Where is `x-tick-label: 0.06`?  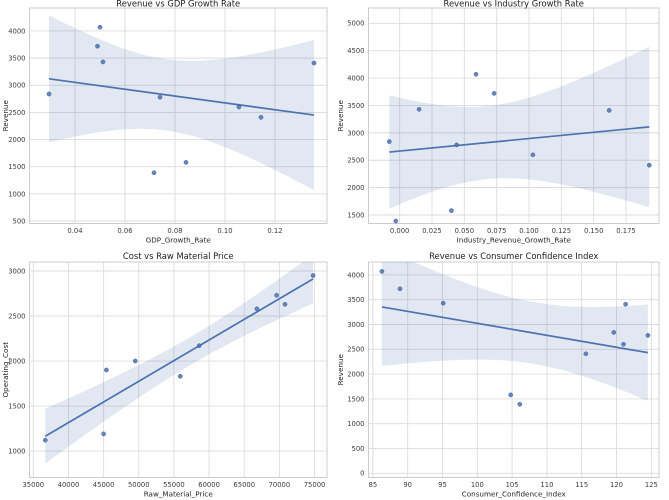 x-tick-label: 0.06 is located at coordinates (124, 231).